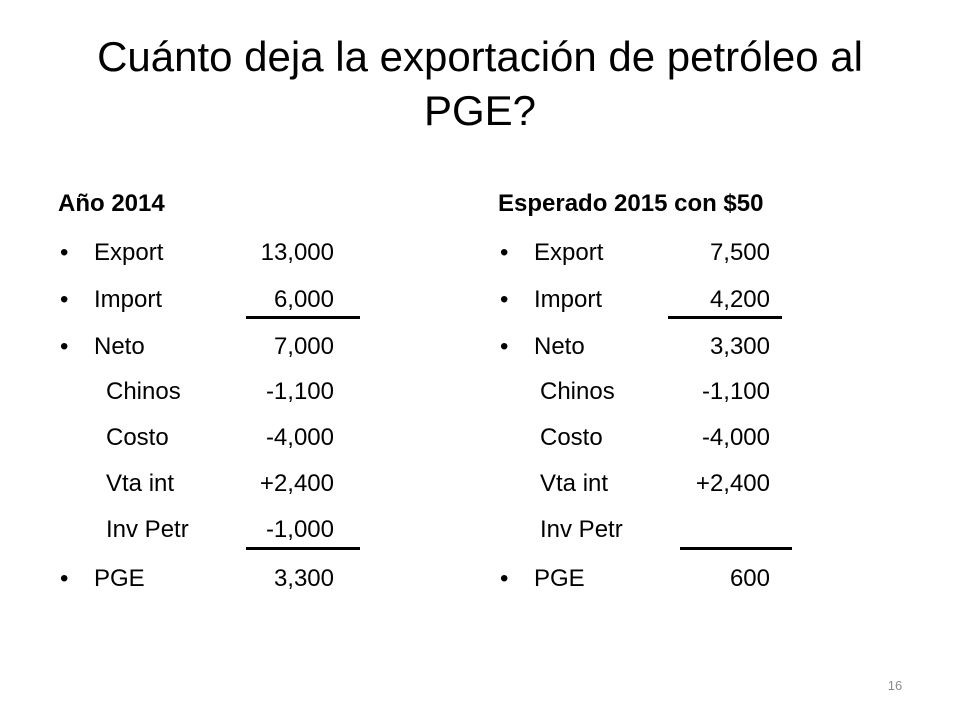  What do you see at coordinates (210, 530) in the screenshot?
I see `left-row-inv-petr: Inv Petr -1,000` at bounding box center [210, 530].